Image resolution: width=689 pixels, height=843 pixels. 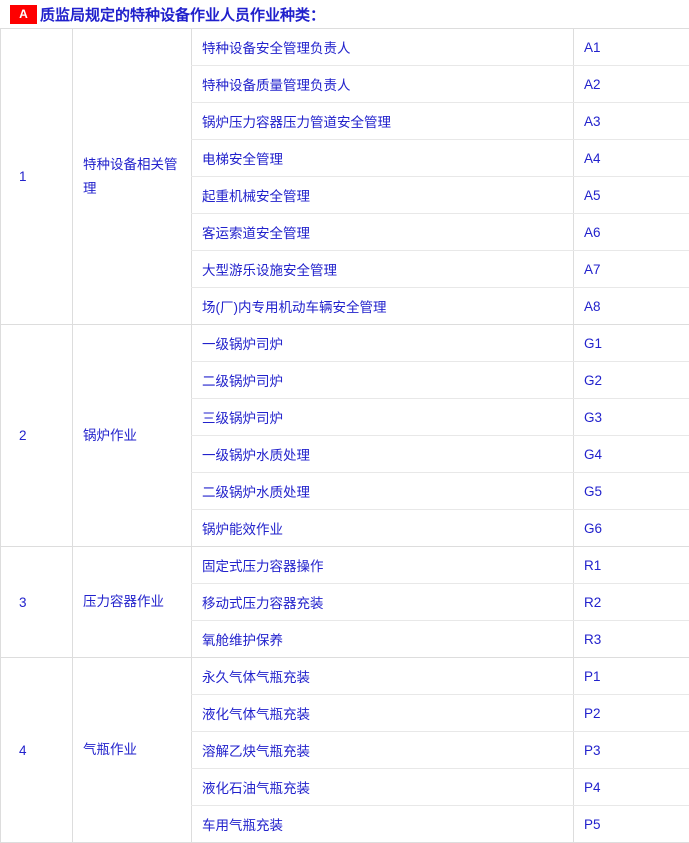 What do you see at coordinates (631, 380) in the screenshot?
I see `occupation-code: G2` at bounding box center [631, 380].